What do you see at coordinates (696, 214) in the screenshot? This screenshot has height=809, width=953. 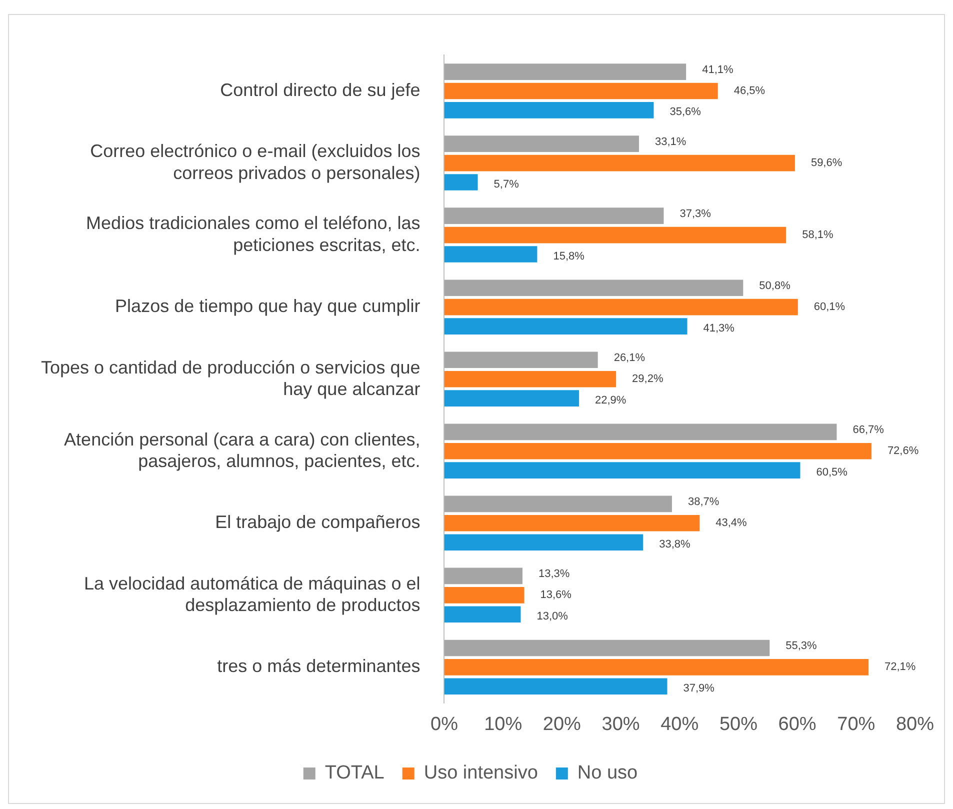 I see `data-label: 37,3%` at bounding box center [696, 214].